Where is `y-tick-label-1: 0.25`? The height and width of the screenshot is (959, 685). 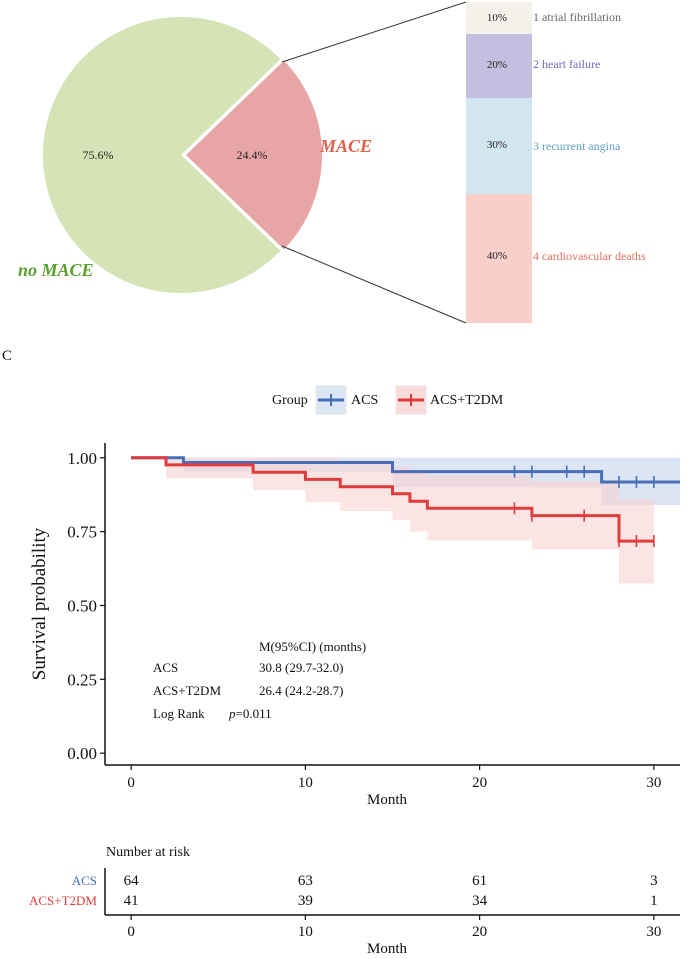
y-tick-label-1: 0.25 is located at coordinates (82, 679).